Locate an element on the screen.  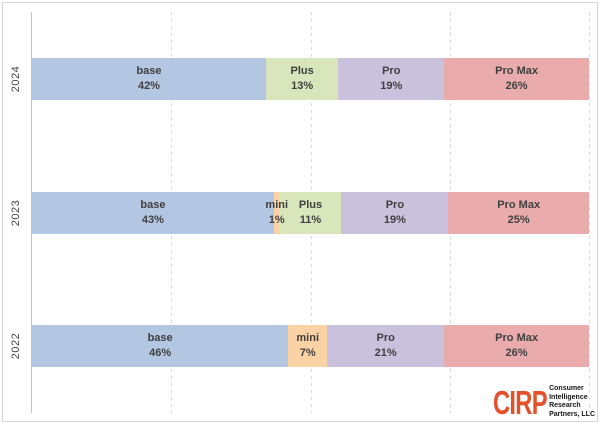
year-axis-label-box: 2024 is located at coordinates (16, 79).